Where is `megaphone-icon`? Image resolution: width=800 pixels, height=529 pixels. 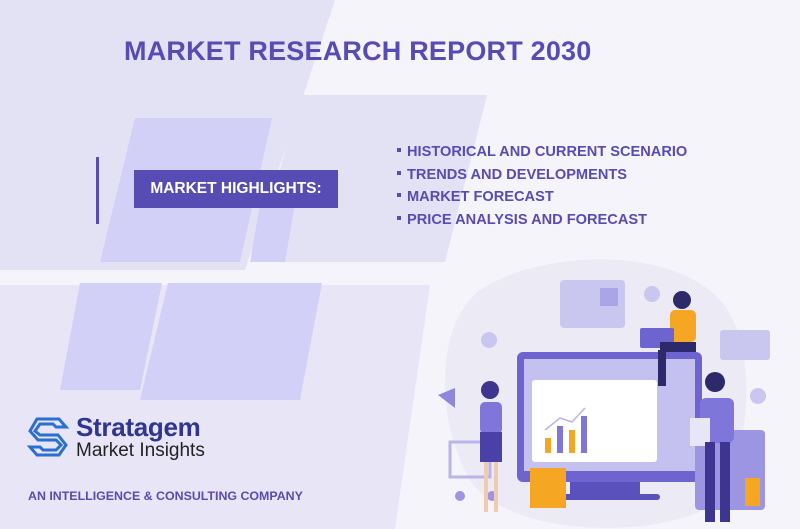 megaphone-icon is located at coordinates (446, 398).